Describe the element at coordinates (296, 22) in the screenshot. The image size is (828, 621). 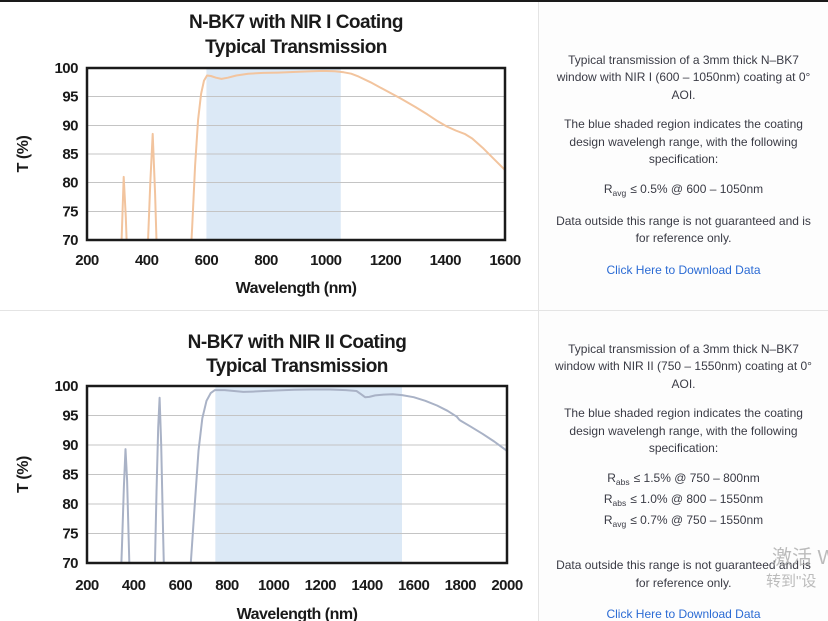
I see `chart-title: N-BK7 with NIR I Coating` at that location.